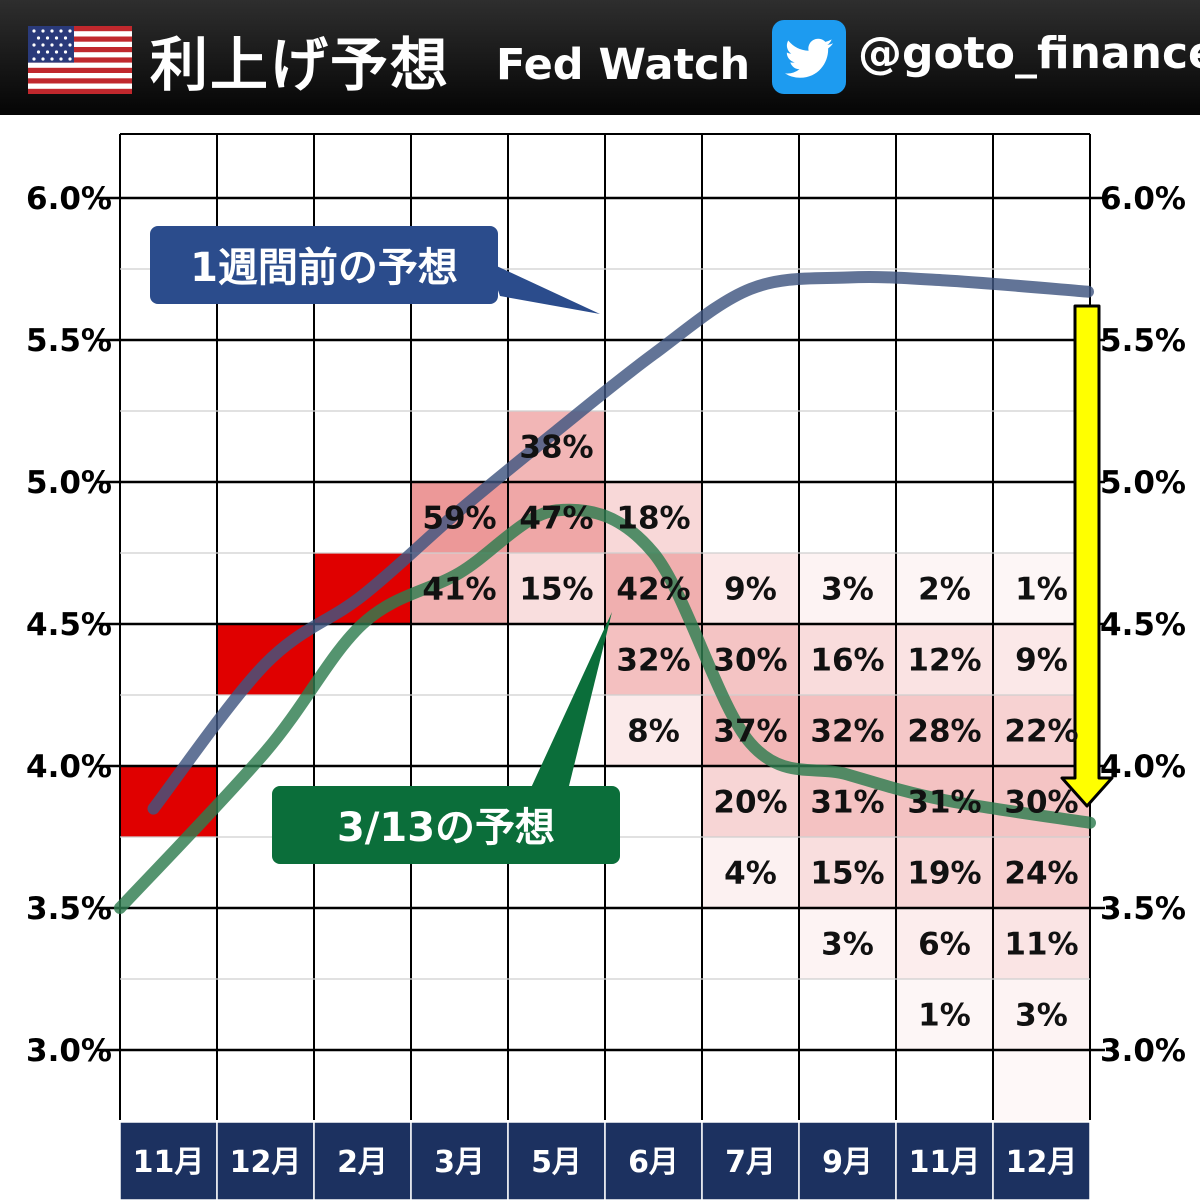 Image resolution: width=1200 pixels, height=1200 pixels. I want to click on twitter-bird-icon, so click(809, 57).